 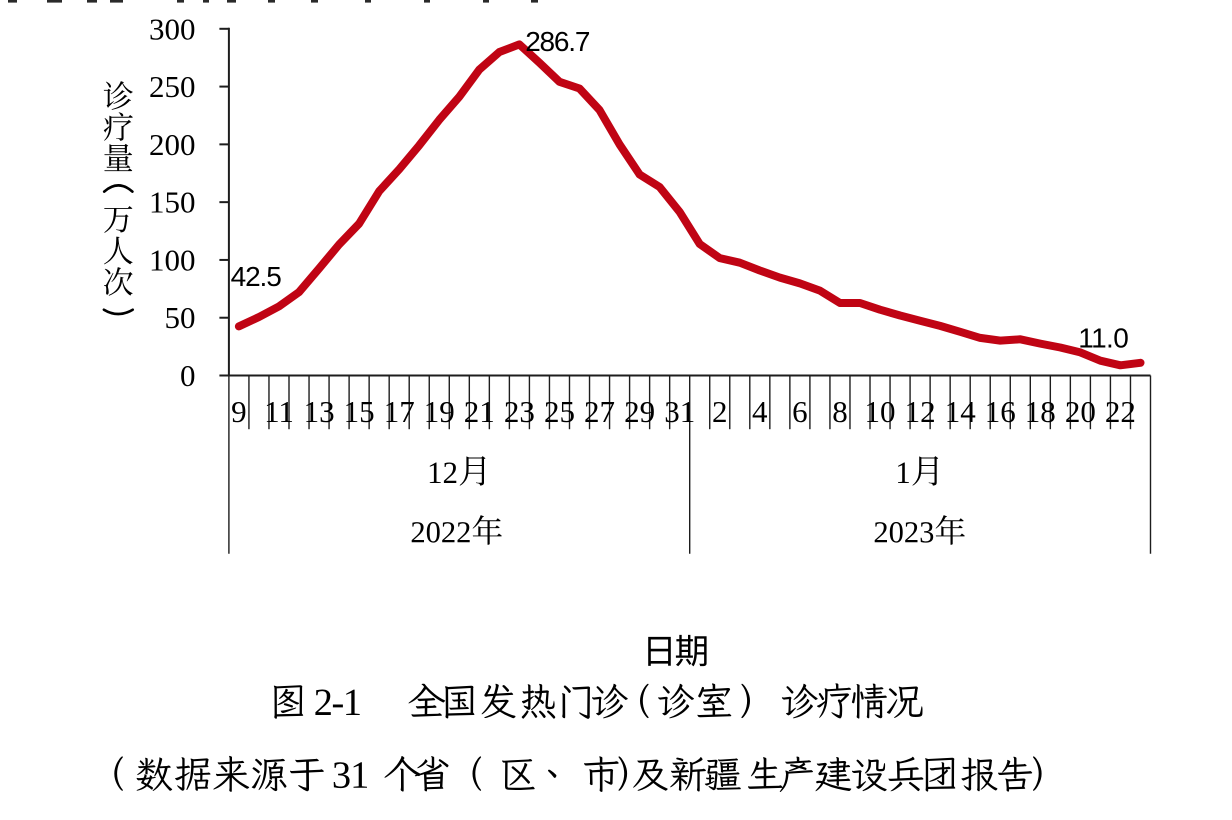 What do you see at coordinates (439, 411) in the screenshot?
I see `svg-text: 19` at bounding box center [439, 411].